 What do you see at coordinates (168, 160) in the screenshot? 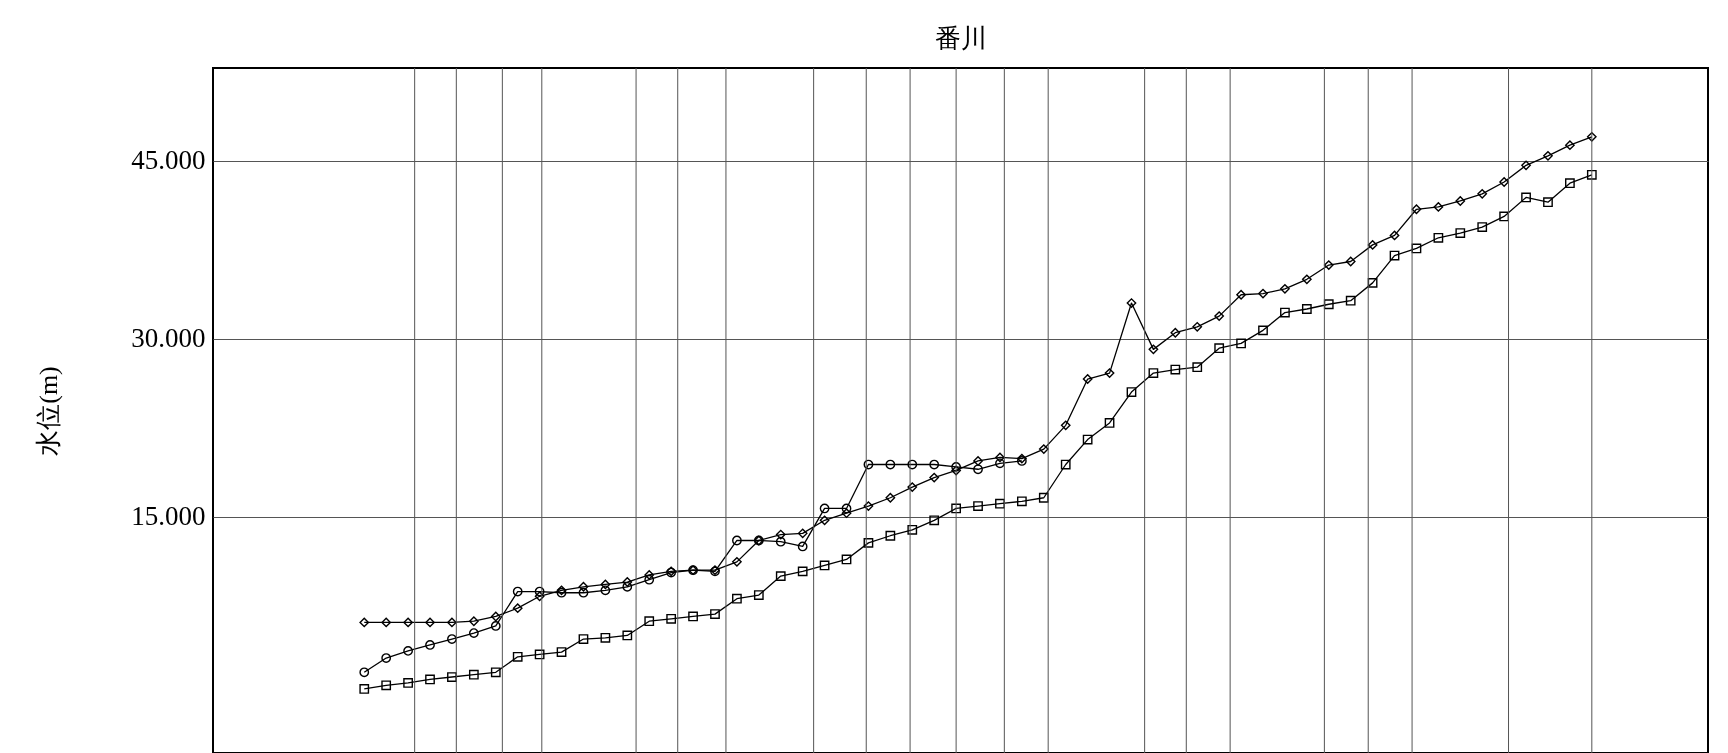
I see `y-tick-label: 45.000` at bounding box center [168, 160].